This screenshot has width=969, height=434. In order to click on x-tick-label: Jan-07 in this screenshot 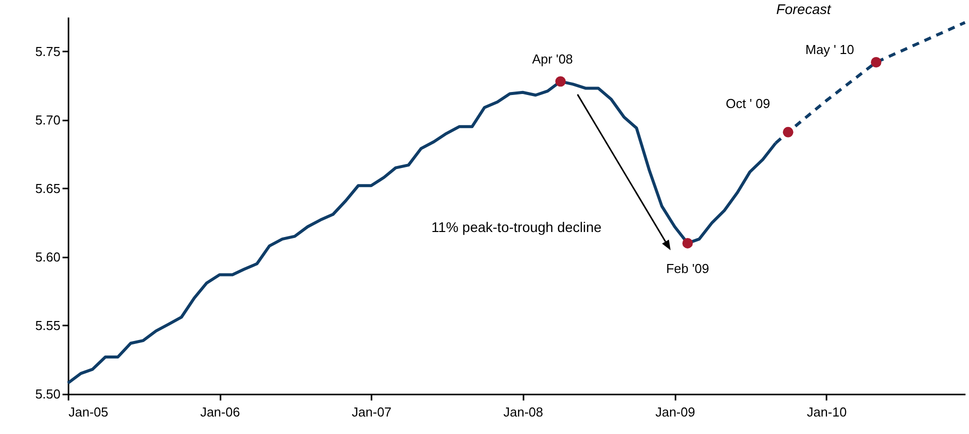, I will do `click(372, 412)`.